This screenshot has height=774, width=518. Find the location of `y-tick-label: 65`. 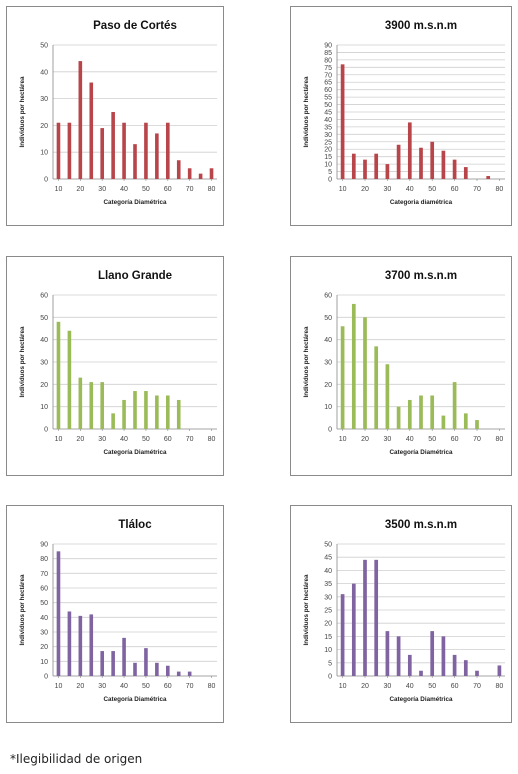

y-tick-label: 65 is located at coordinates (328, 83).